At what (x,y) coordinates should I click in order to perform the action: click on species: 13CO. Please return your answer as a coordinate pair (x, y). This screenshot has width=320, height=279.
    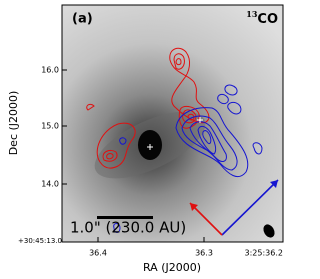
    Looking at the image, I should click on (262, 18).